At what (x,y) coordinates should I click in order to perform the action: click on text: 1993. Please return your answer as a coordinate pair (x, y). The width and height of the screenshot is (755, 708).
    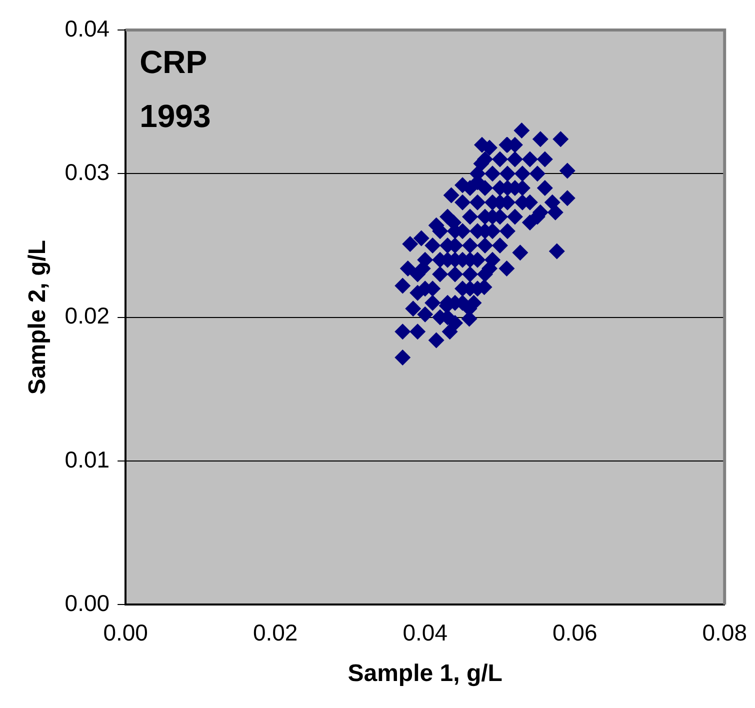
    Looking at the image, I should click on (175, 116).